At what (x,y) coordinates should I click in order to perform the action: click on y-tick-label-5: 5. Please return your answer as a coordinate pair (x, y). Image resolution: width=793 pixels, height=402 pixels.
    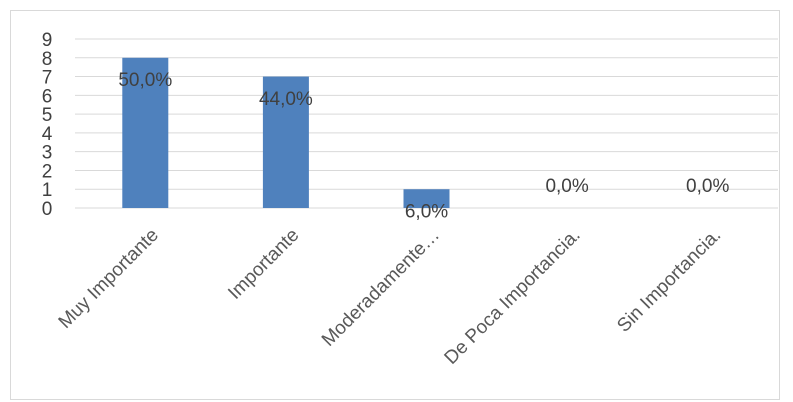
    Looking at the image, I should click on (47, 115).